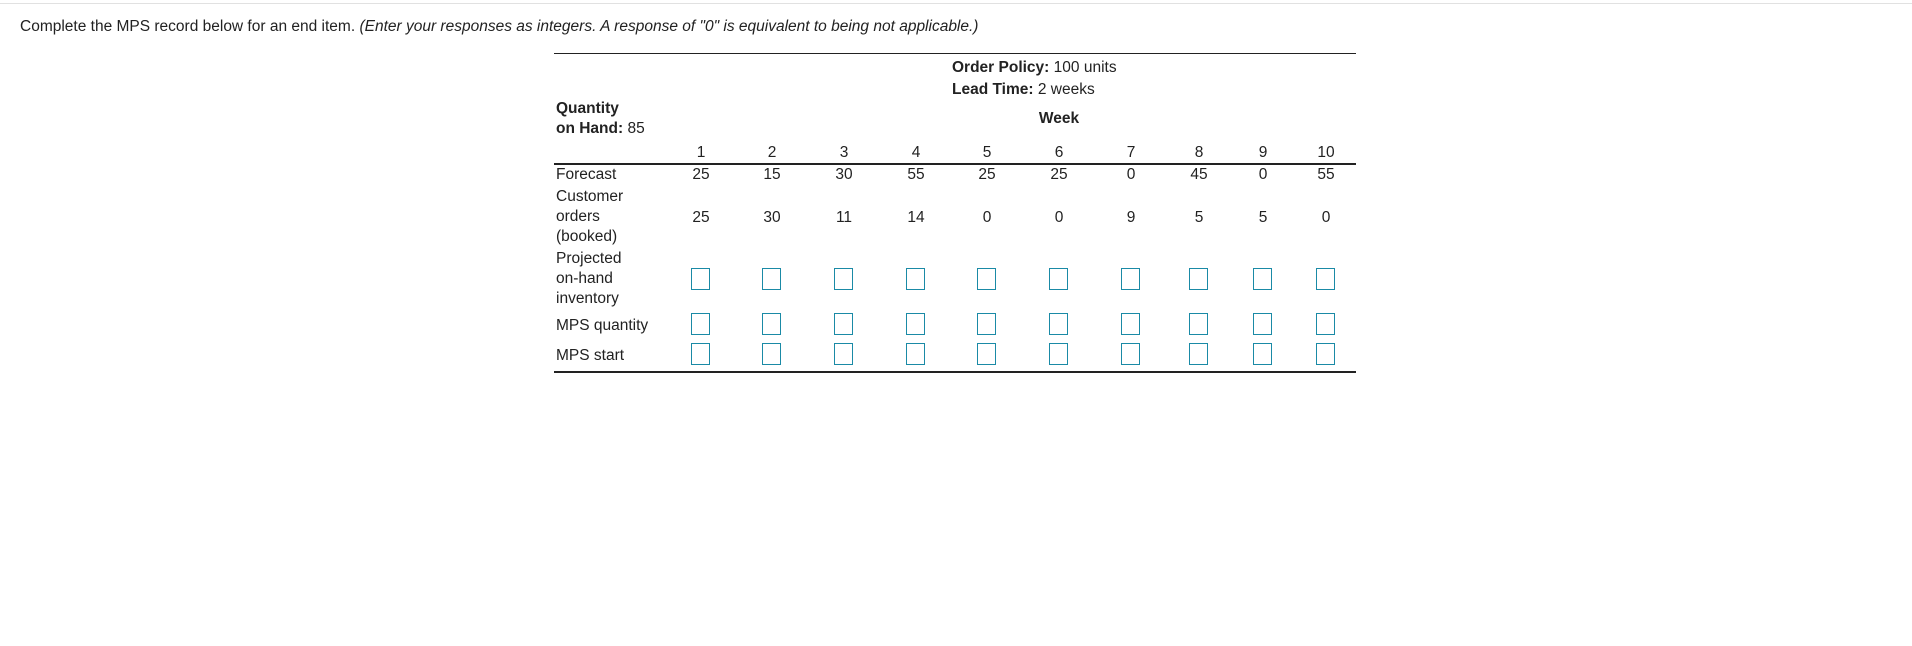 The image size is (1912, 646). What do you see at coordinates (578, 216) in the screenshot?
I see `row-label-line: orders` at bounding box center [578, 216].